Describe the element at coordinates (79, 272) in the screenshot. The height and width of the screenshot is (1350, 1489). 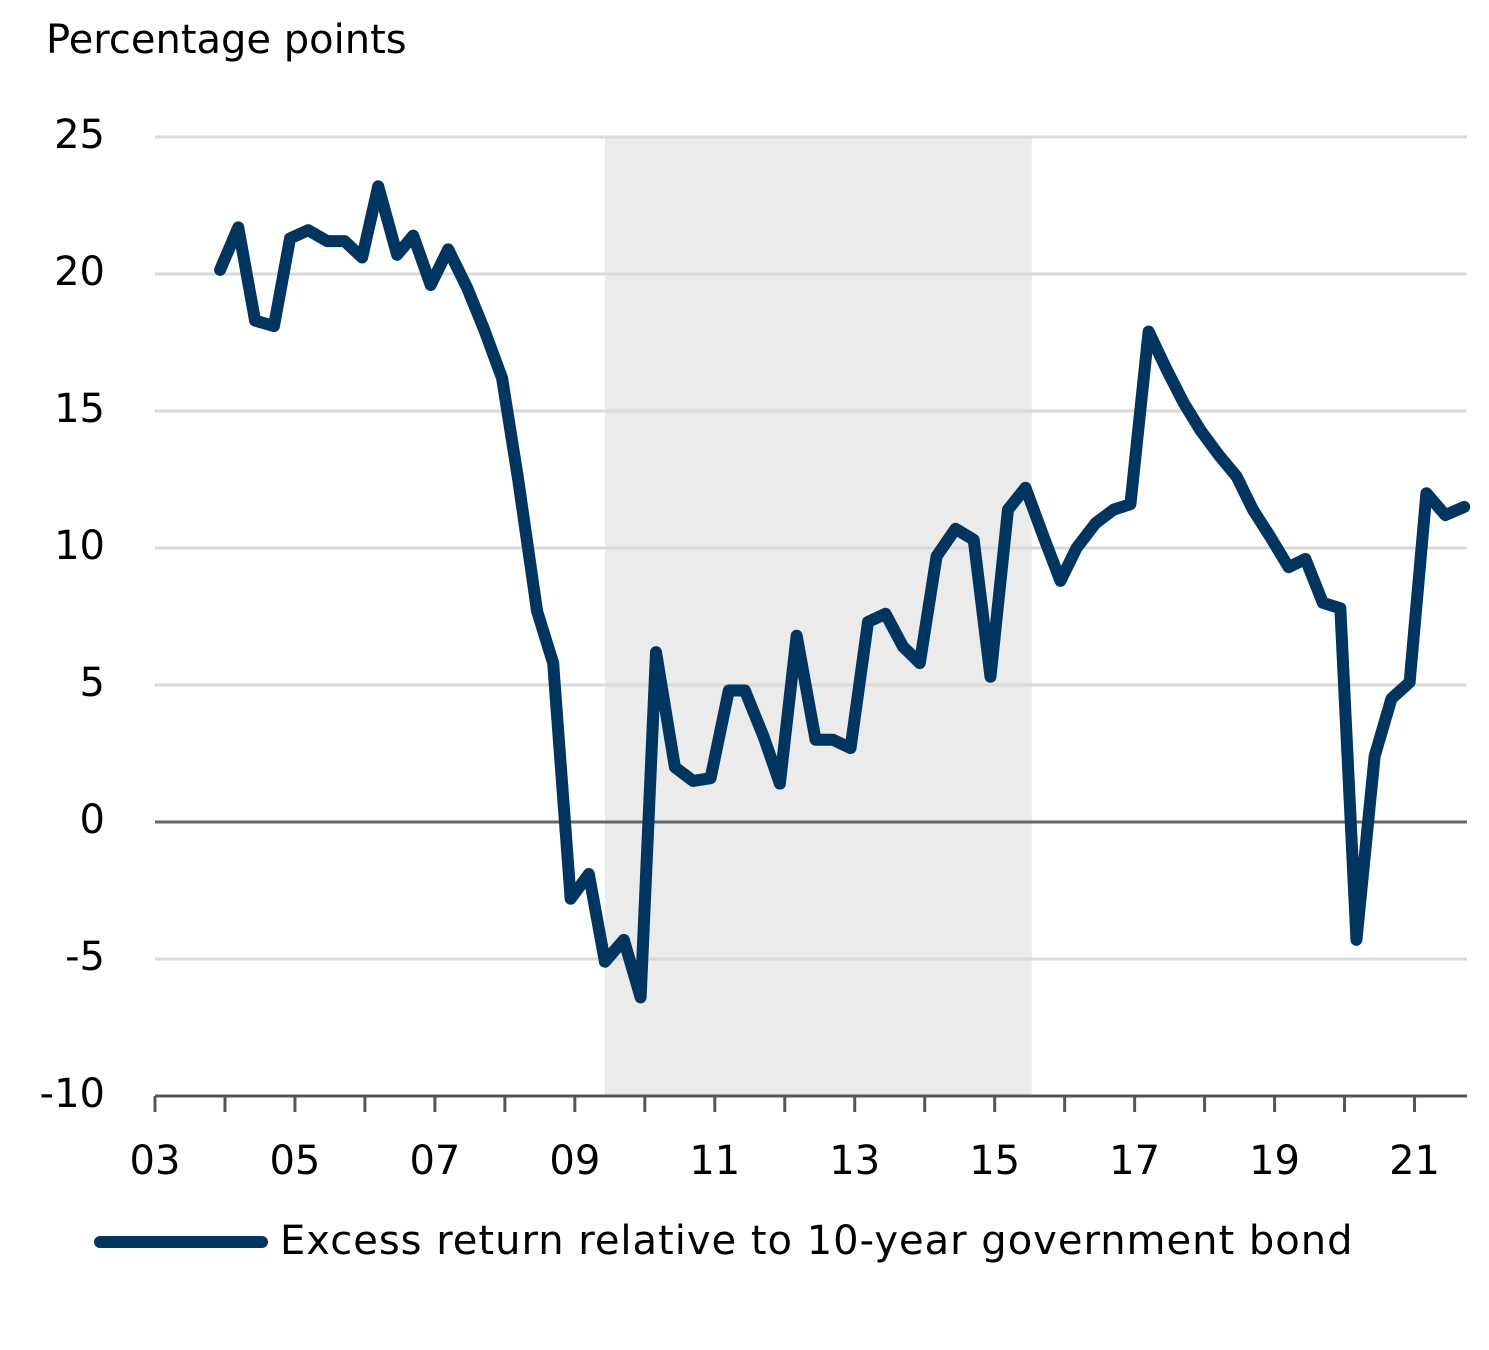
I see `y-tick-label: 20` at that location.